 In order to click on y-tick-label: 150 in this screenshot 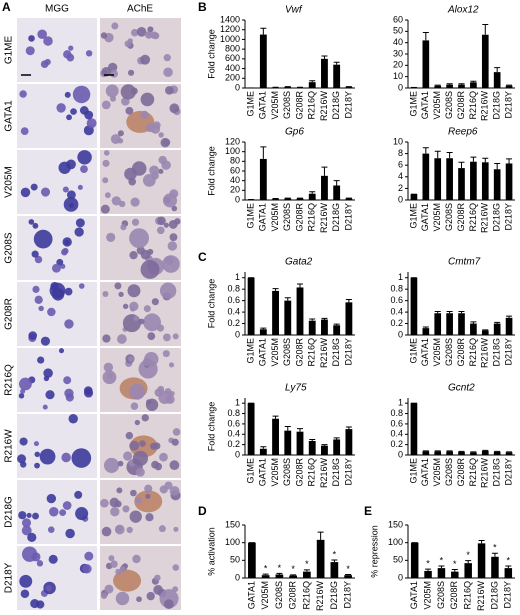, I will do `click(395, 524)`.